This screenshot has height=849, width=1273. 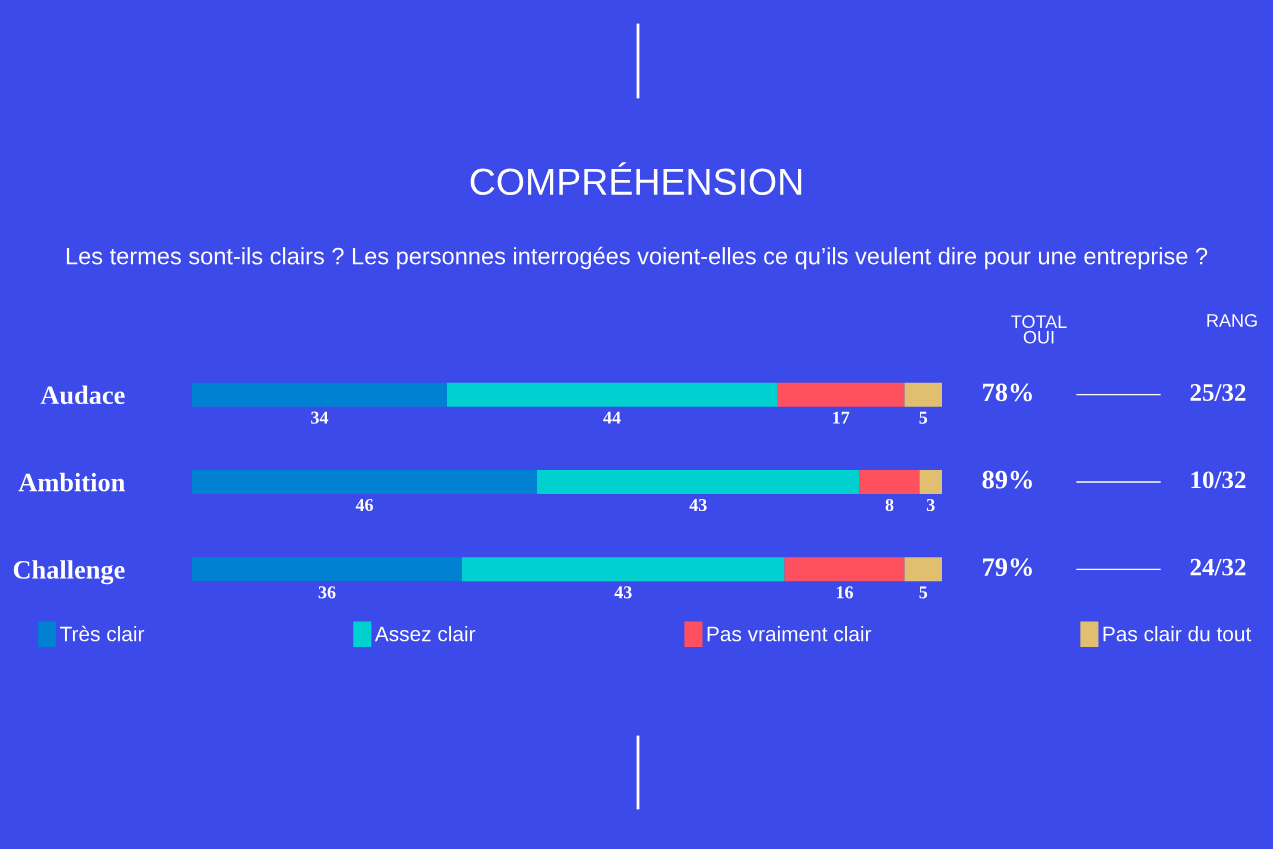 I want to click on legend-label: Assez clair, so click(x=425, y=634).